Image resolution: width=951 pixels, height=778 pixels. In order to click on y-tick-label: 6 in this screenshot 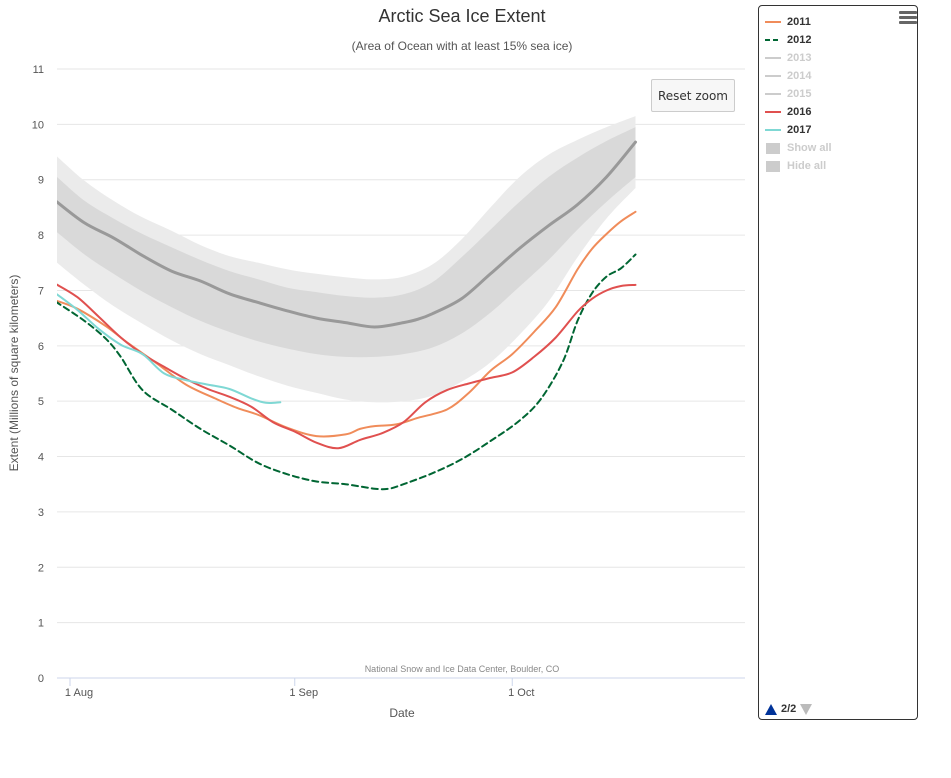, I will do `click(41, 347)`.